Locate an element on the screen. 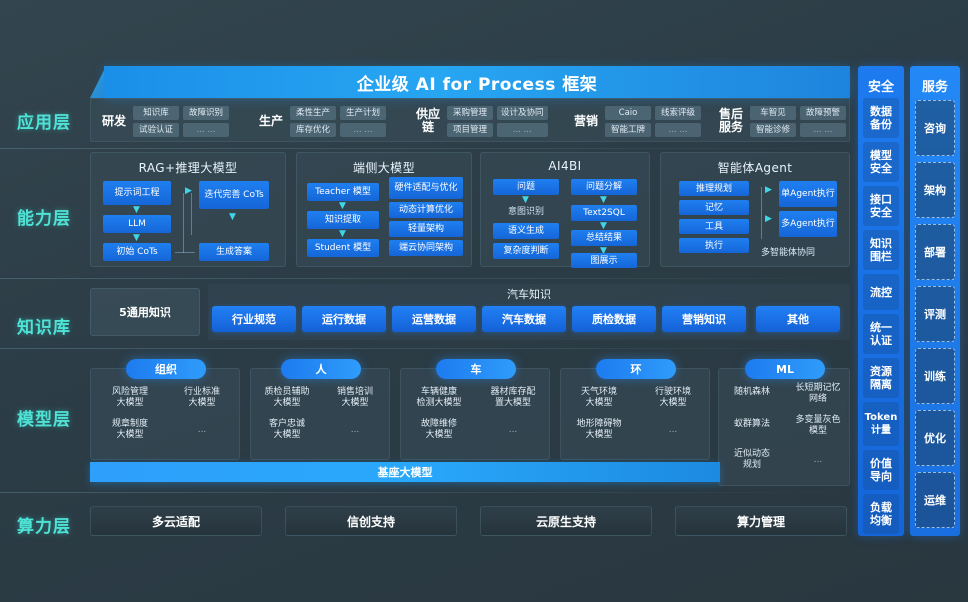 This screenshot has width=968, height=602. model-cell: 车辆健康 检测大模型 is located at coordinates (439, 397).